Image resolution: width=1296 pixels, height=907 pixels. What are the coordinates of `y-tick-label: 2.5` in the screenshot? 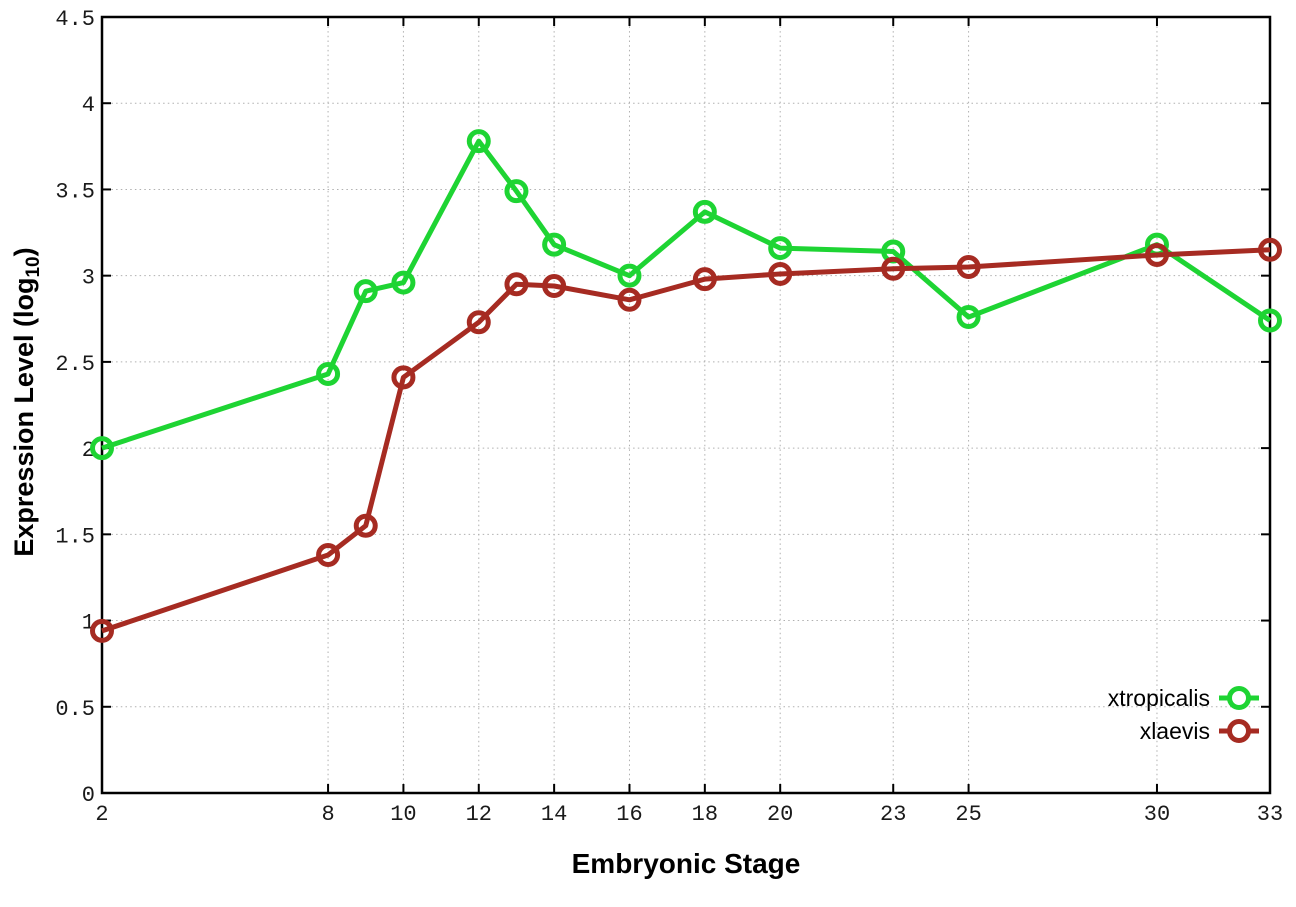 It's located at (75, 364).